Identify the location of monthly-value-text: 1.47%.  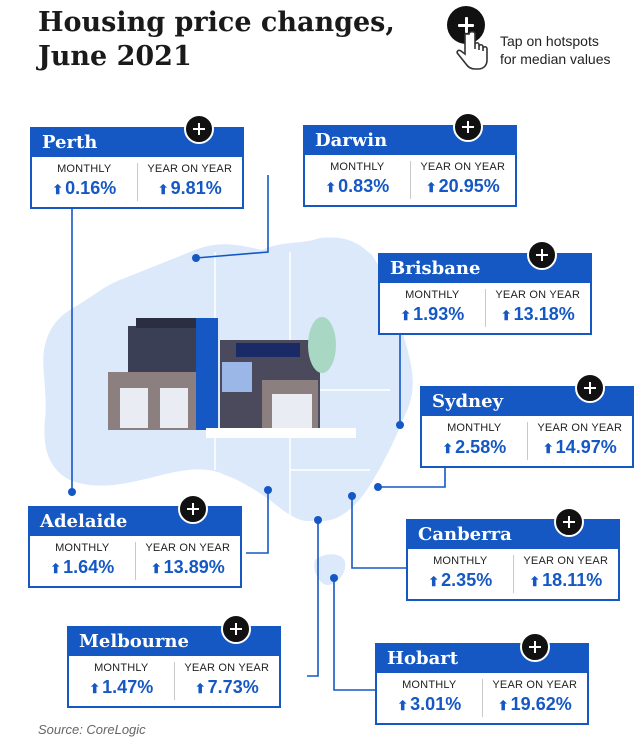
(128, 687).